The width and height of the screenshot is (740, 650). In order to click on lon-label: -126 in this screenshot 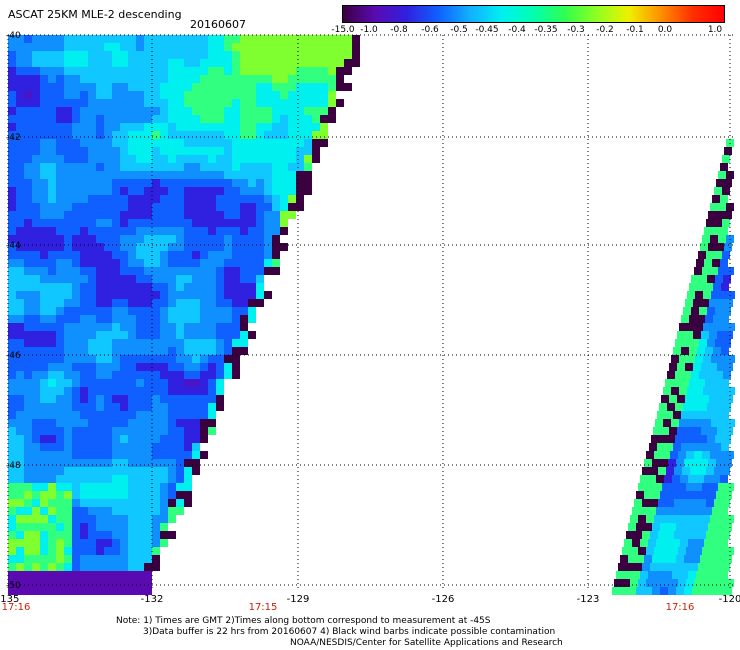, I will do `click(443, 599)`.